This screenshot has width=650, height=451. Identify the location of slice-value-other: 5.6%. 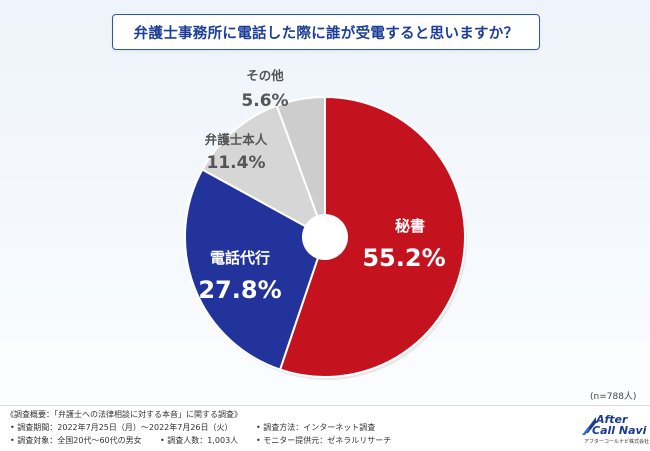
(264, 101).